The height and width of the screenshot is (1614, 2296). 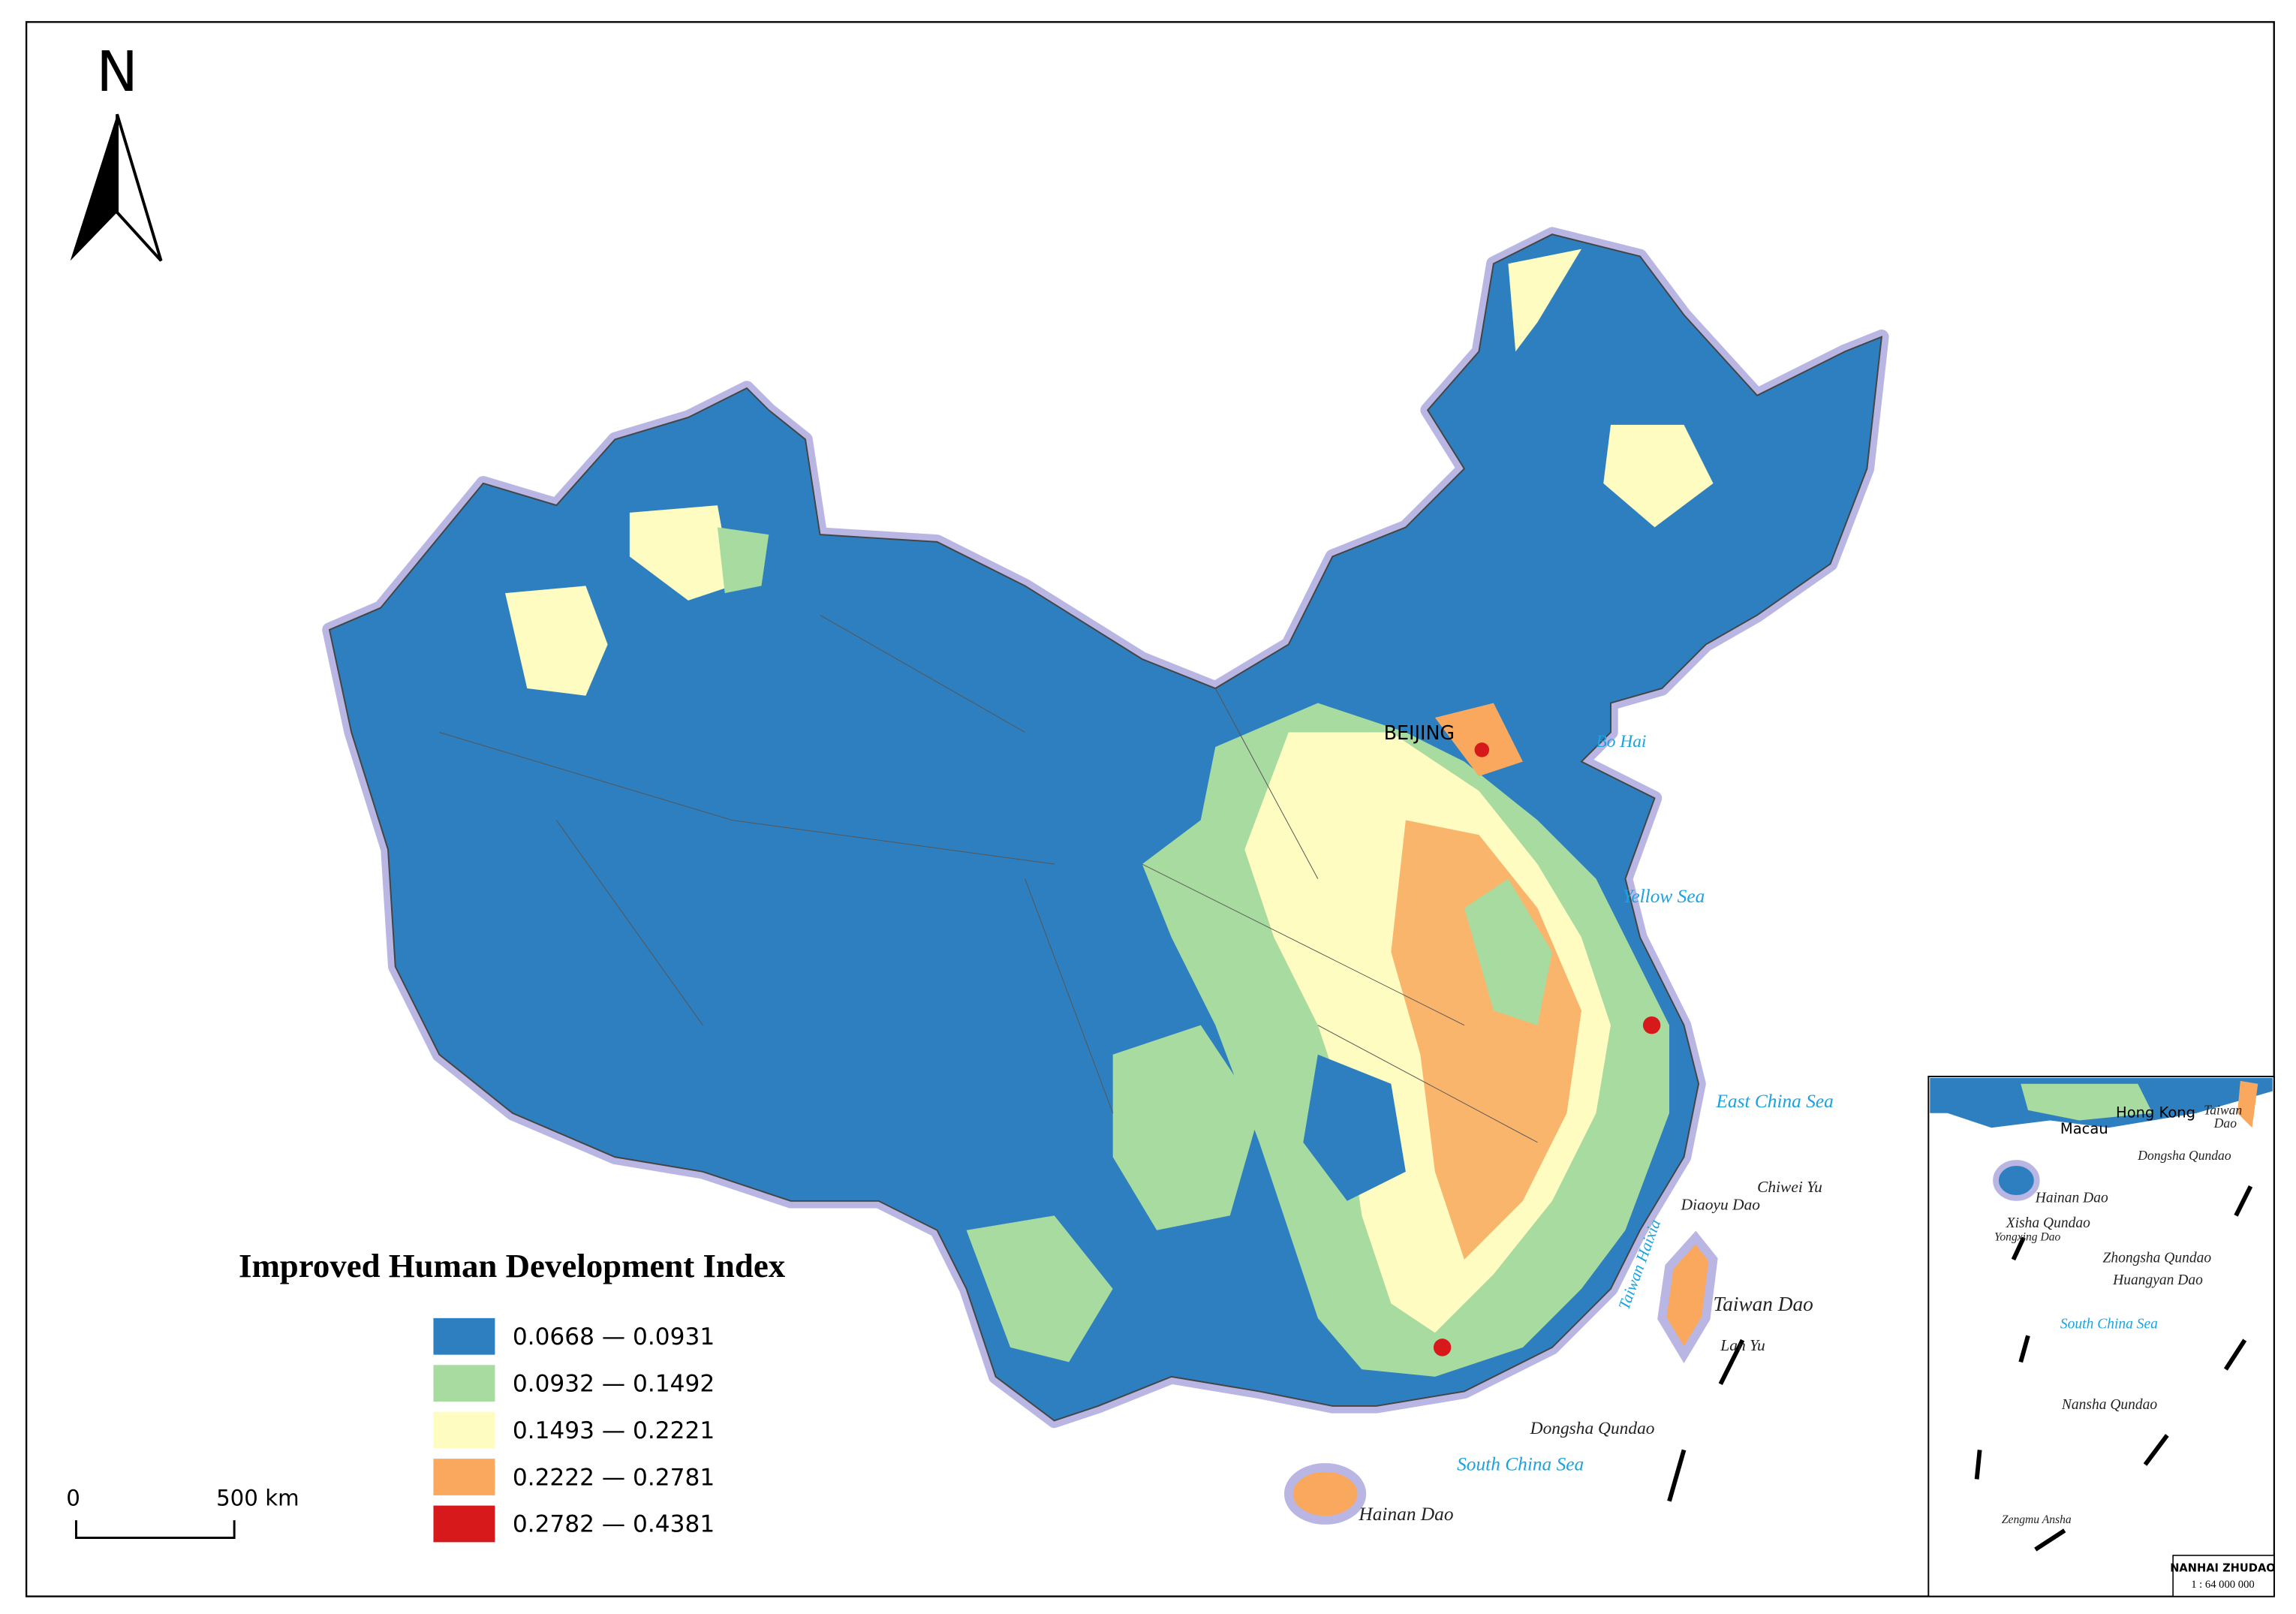 What do you see at coordinates (614, 1525) in the screenshot?
I see `legend-label: 0.2782 — 0.4381` at bounding box center [614, 1525].